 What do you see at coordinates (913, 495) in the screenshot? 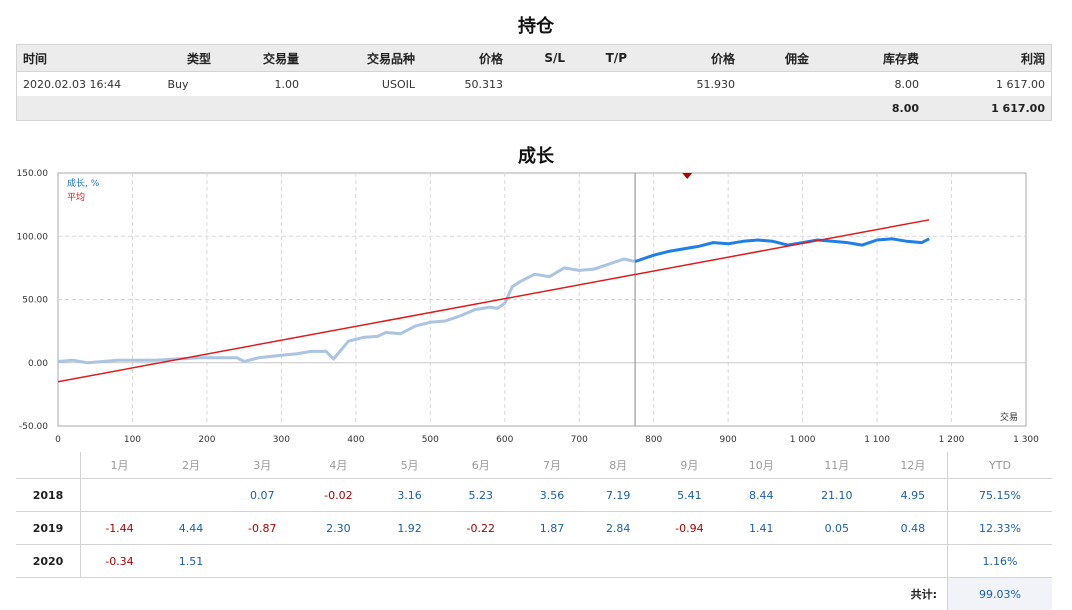
I see `month-value-cell: 4.95` at bounding box center [913, 495].